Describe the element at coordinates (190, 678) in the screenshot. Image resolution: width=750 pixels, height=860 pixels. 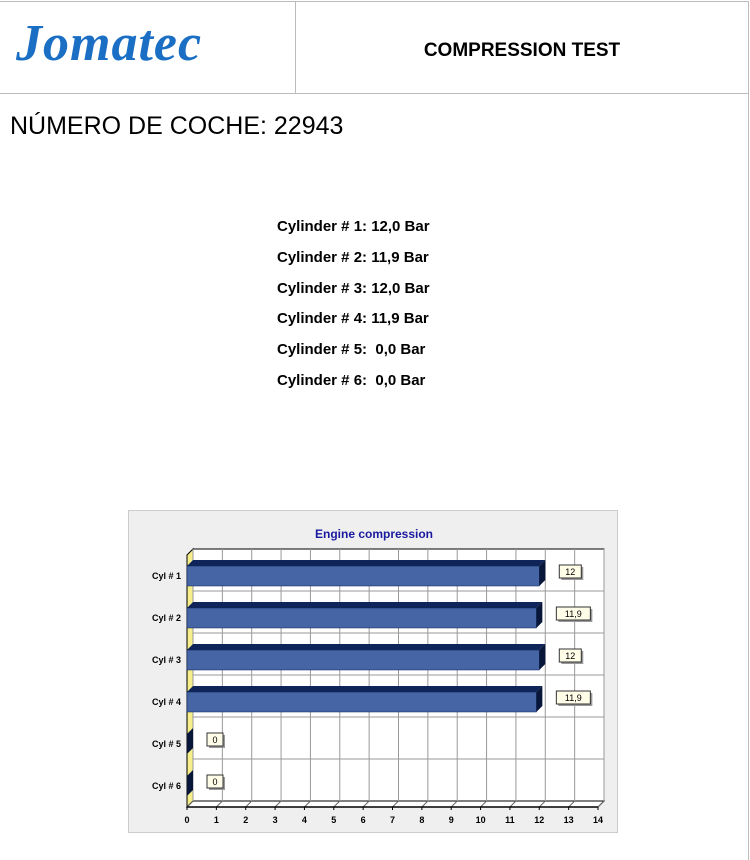
I see `plot-left-wall` at that location.